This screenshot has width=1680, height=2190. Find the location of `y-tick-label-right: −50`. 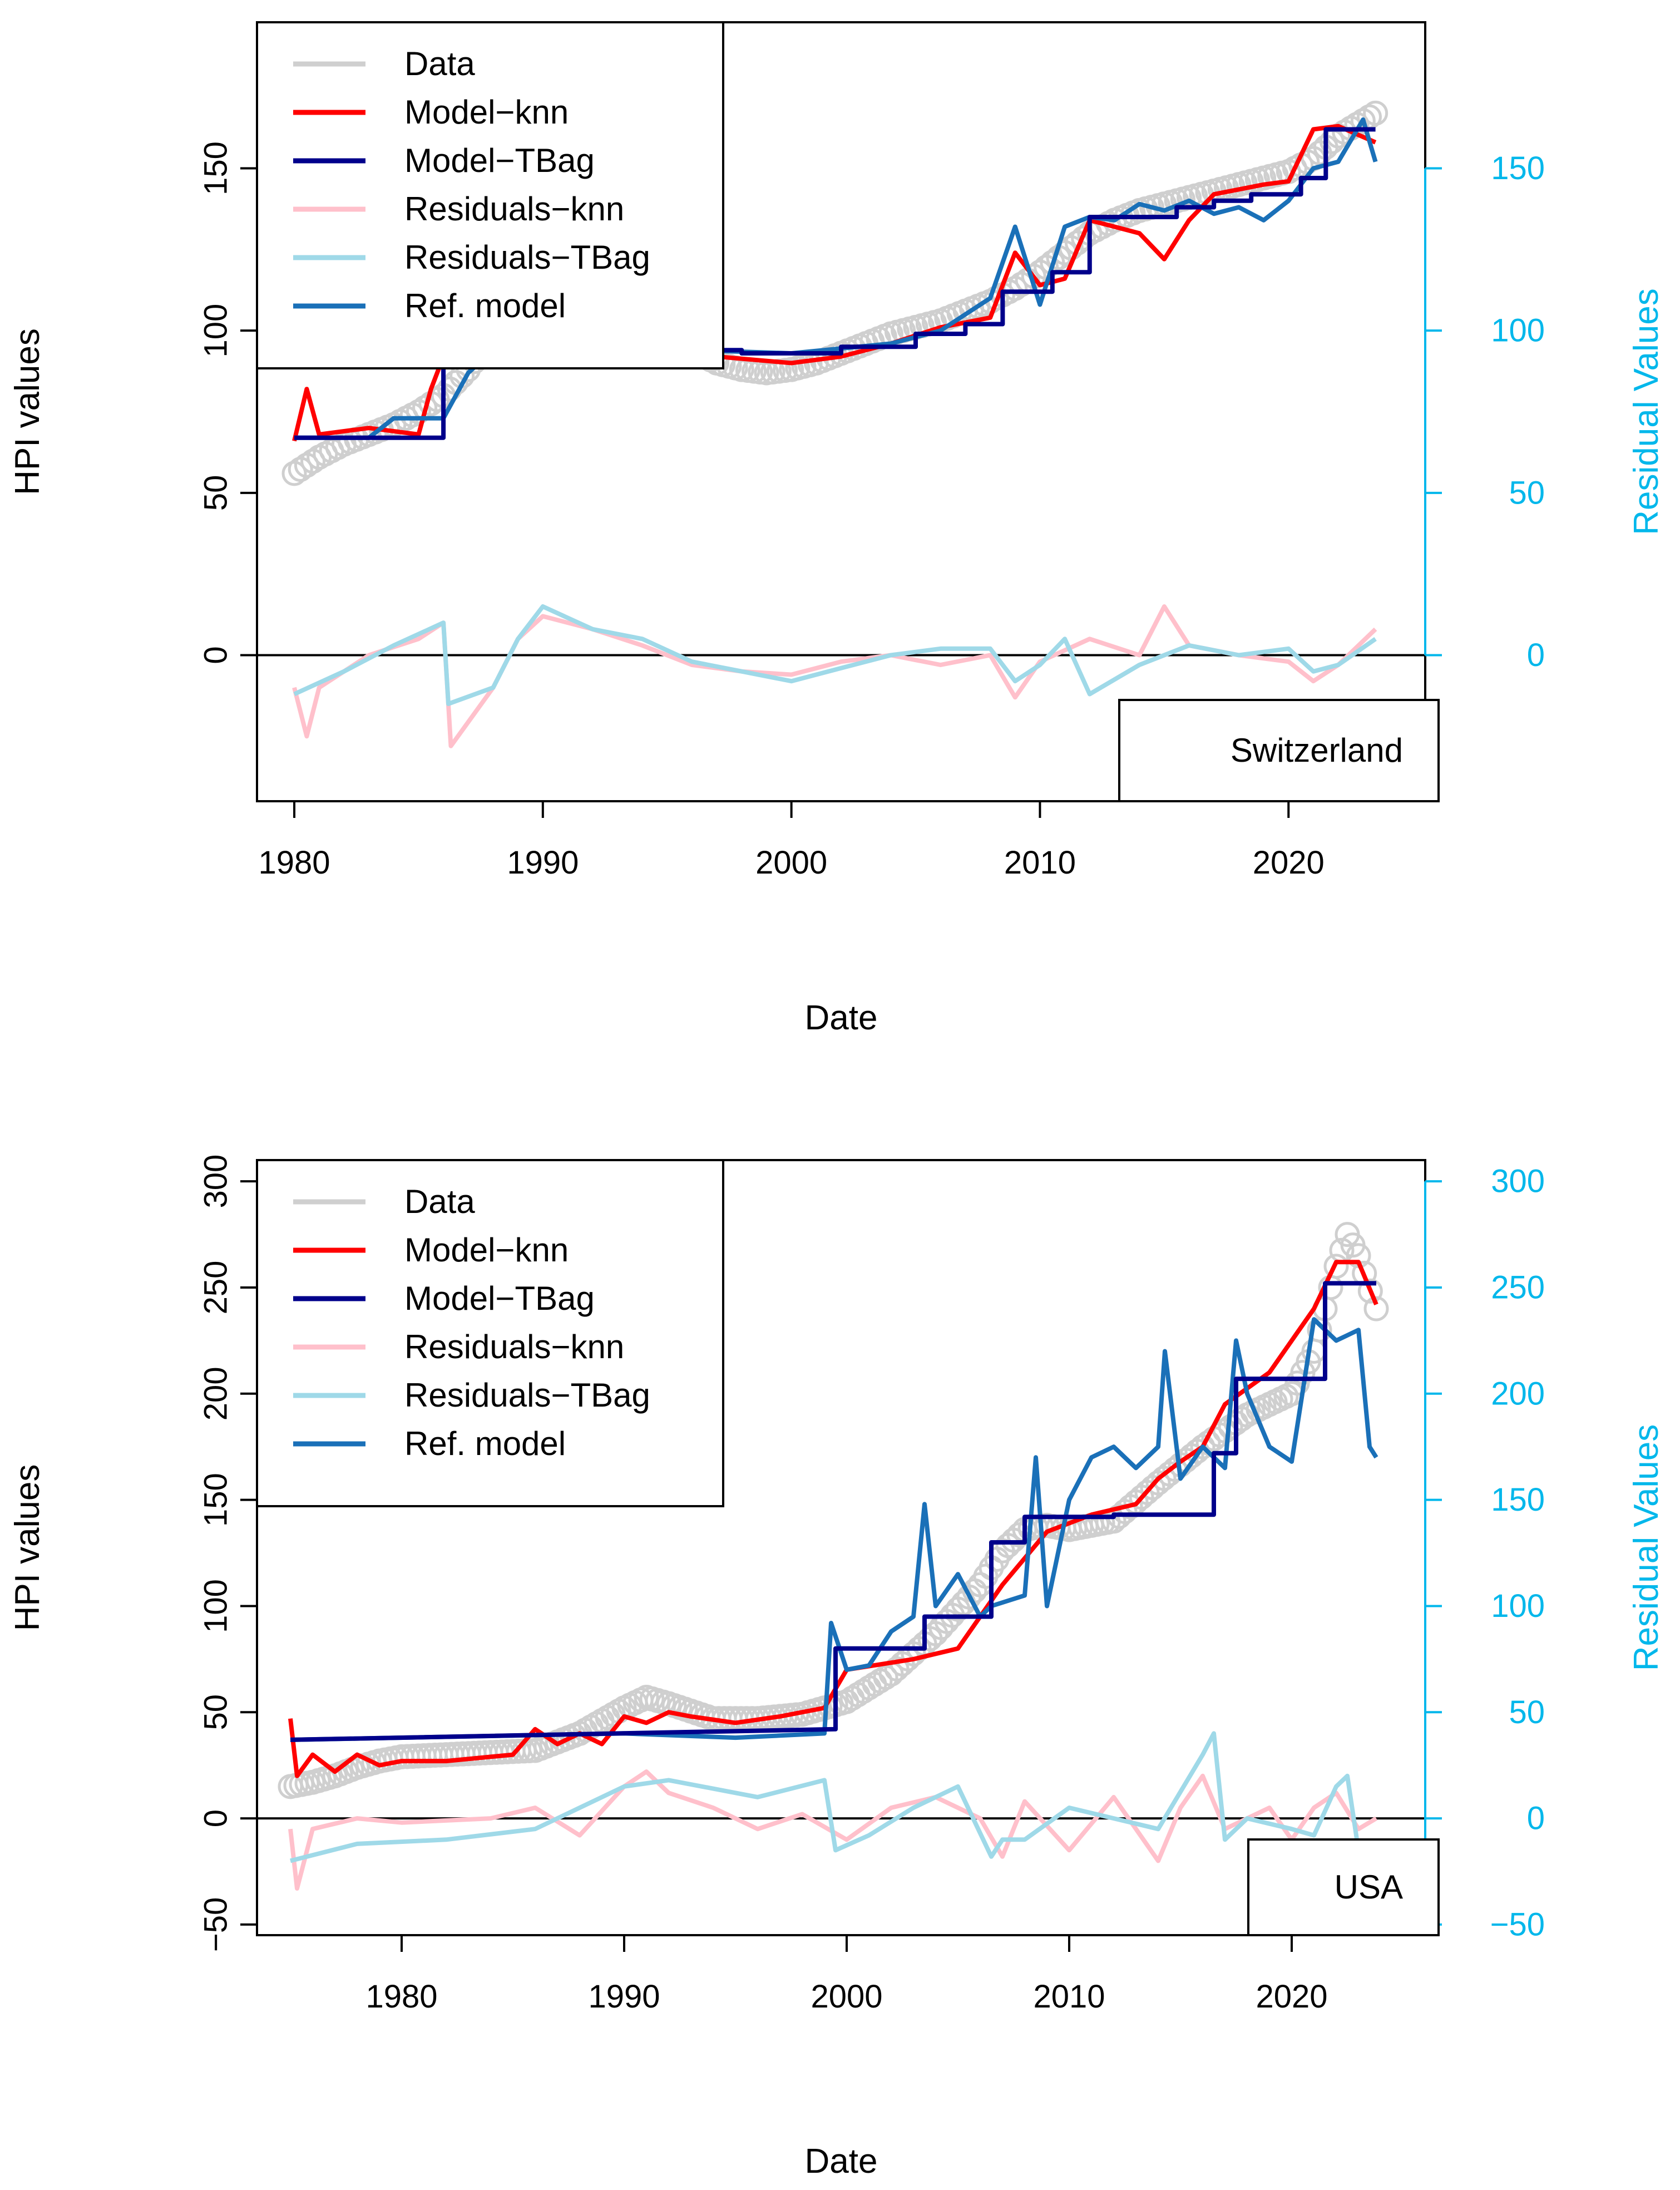

y-tick-label-right: −50 is located at coordinates (1517, 1924).